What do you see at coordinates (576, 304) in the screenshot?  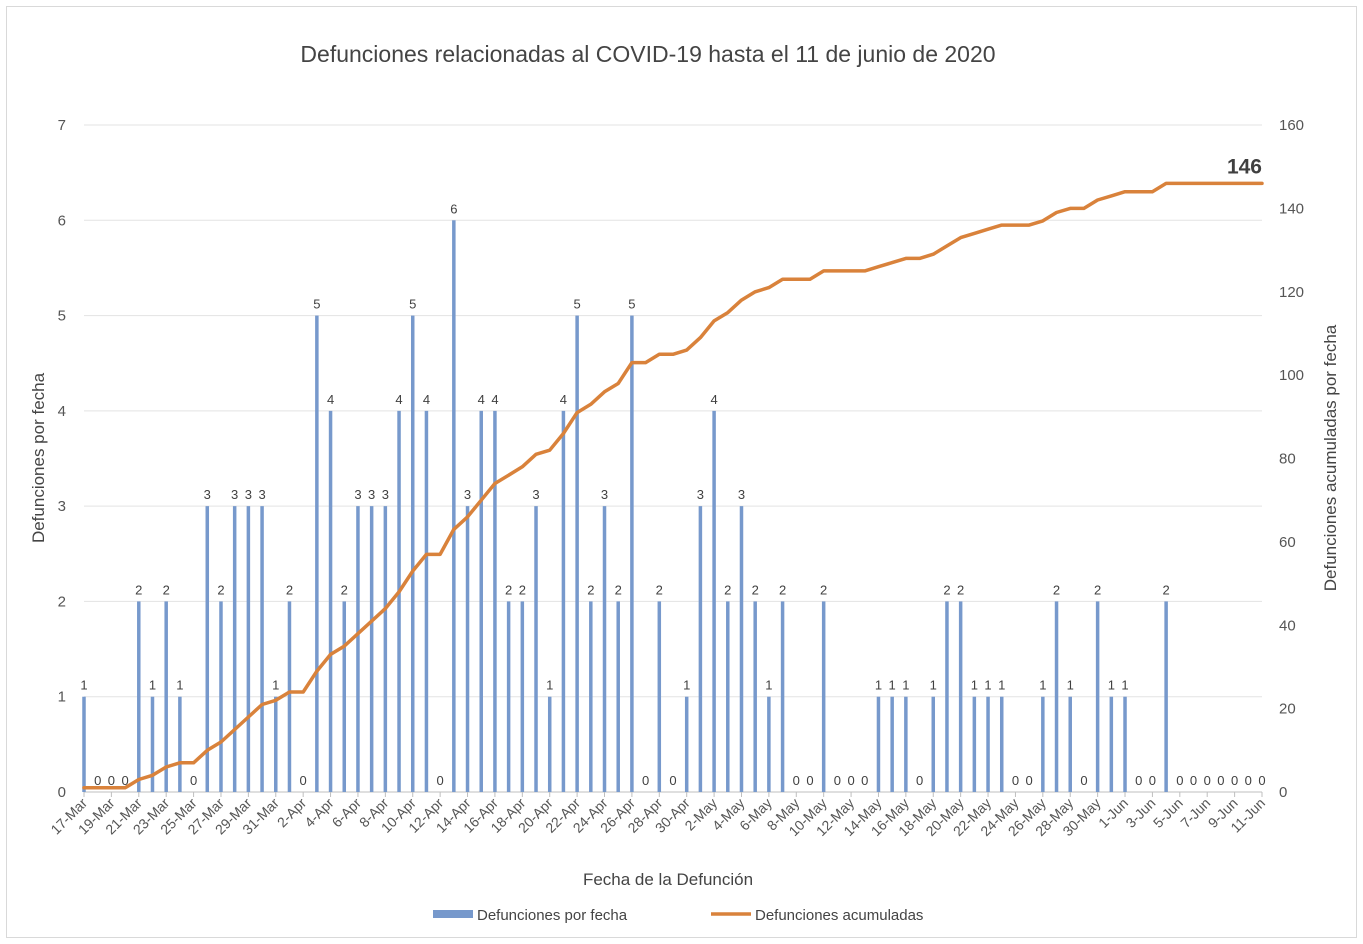 I see `bar-value-label: 5` at bounding box center [576, 304].